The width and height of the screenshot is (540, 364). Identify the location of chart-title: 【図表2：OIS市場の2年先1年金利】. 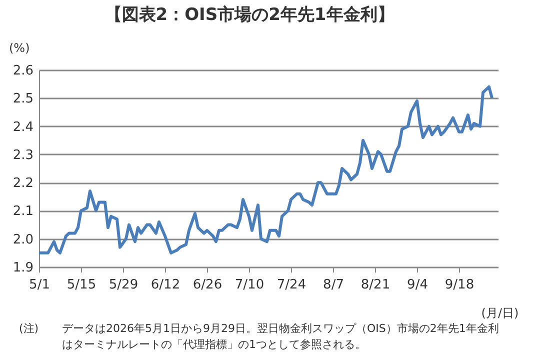
(249, 15).